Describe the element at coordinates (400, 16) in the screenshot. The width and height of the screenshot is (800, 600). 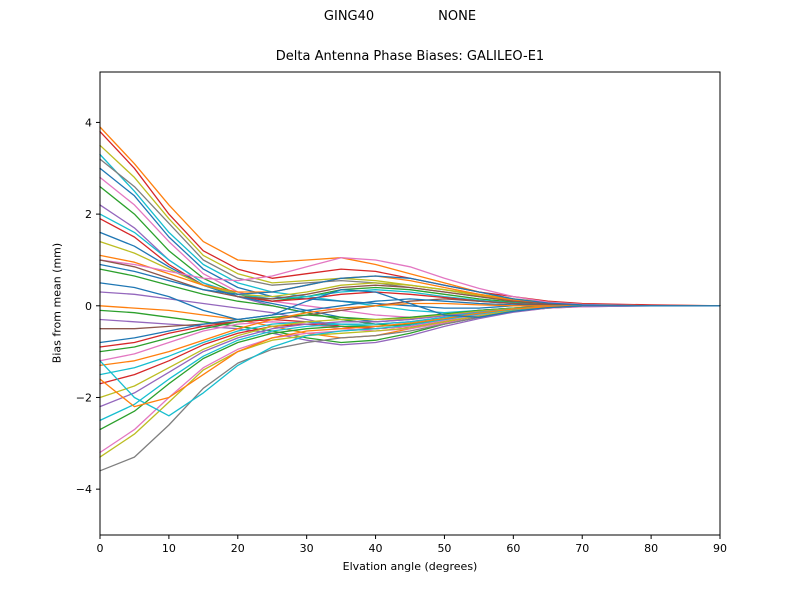
I see `figure-suptitle: GING40 NONE` at that location.